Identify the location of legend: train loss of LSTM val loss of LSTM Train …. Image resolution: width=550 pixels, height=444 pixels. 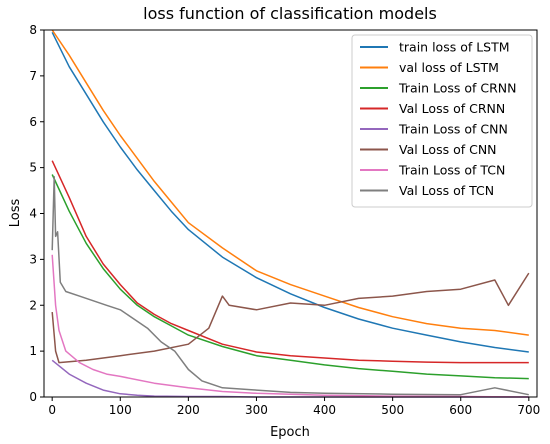
(442, 121).